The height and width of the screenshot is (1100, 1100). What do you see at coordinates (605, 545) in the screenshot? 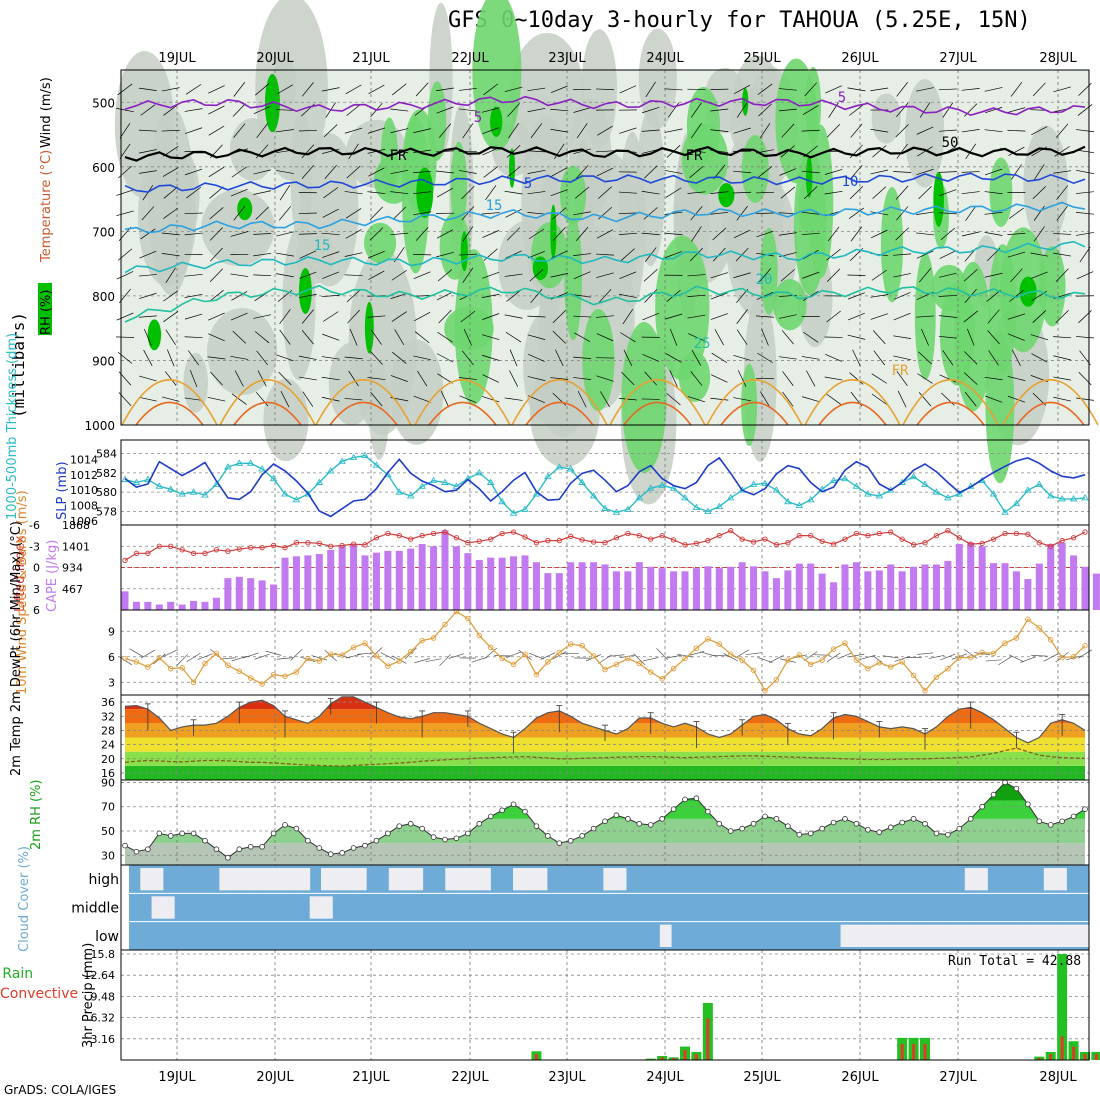
I see `li-line` at bounding box center [605, 545].